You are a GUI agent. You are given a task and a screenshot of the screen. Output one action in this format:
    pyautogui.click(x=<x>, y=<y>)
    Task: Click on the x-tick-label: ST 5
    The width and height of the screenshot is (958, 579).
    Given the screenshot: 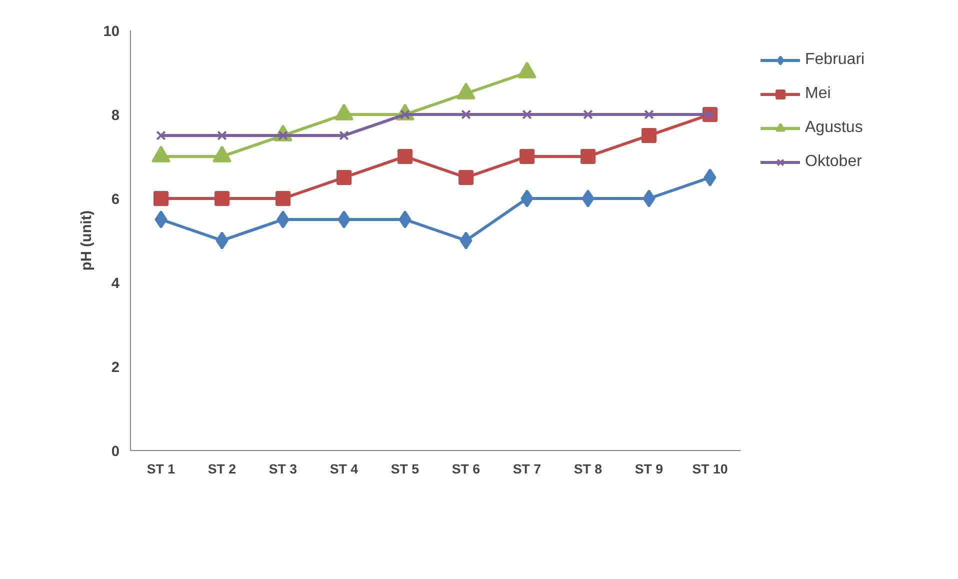 What is the action you would take?
    pyautogui.click(x=405, y=469)
    